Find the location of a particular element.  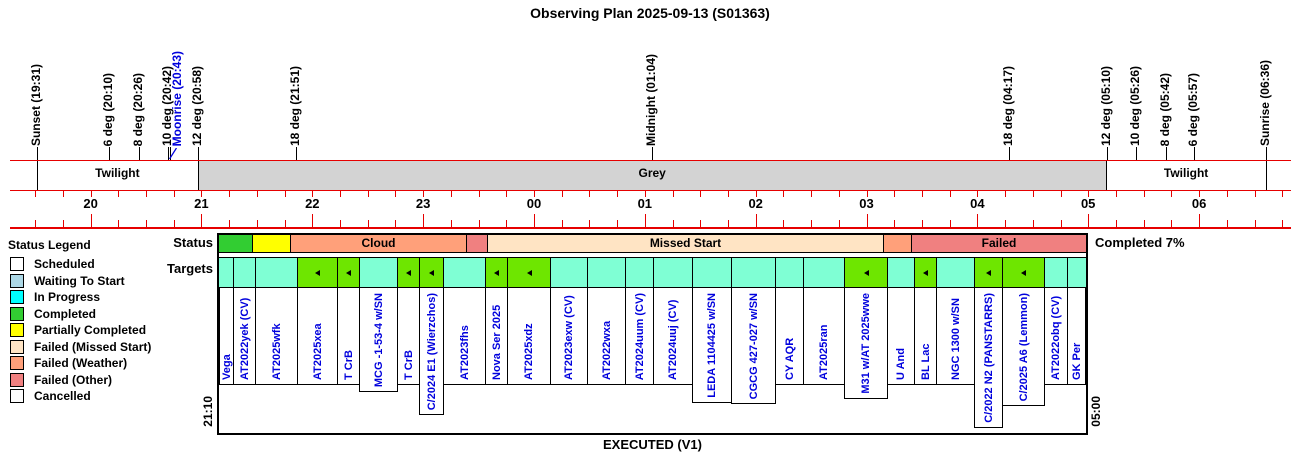

legend-item: Failed (Missed Start) is located at coordinates (80, 347).